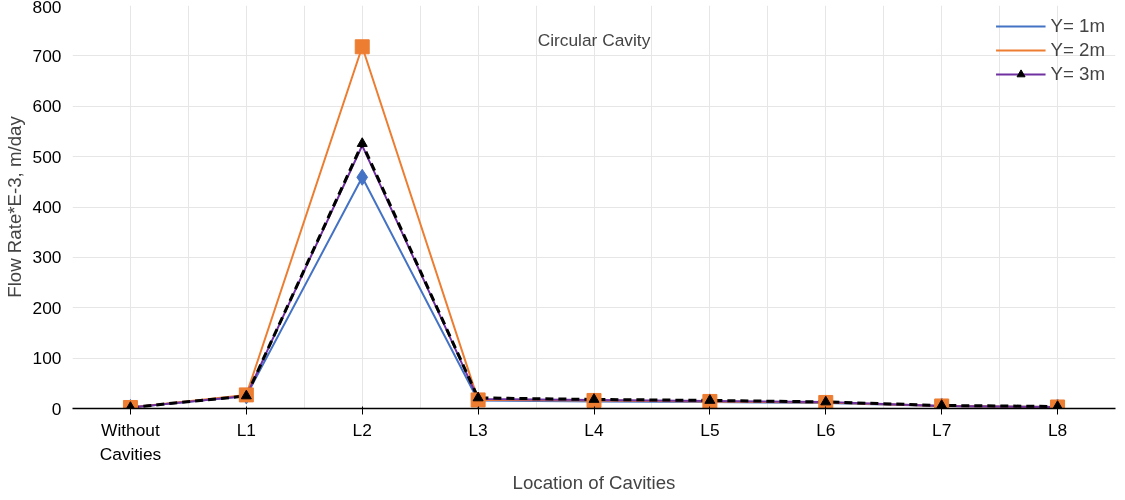 Image resolution: width=1125 pixels, height=500 pixels. Describe the element at coordinates (1077, 26) in the screenshot. I see `legend-label: Y= 1m` at that location.